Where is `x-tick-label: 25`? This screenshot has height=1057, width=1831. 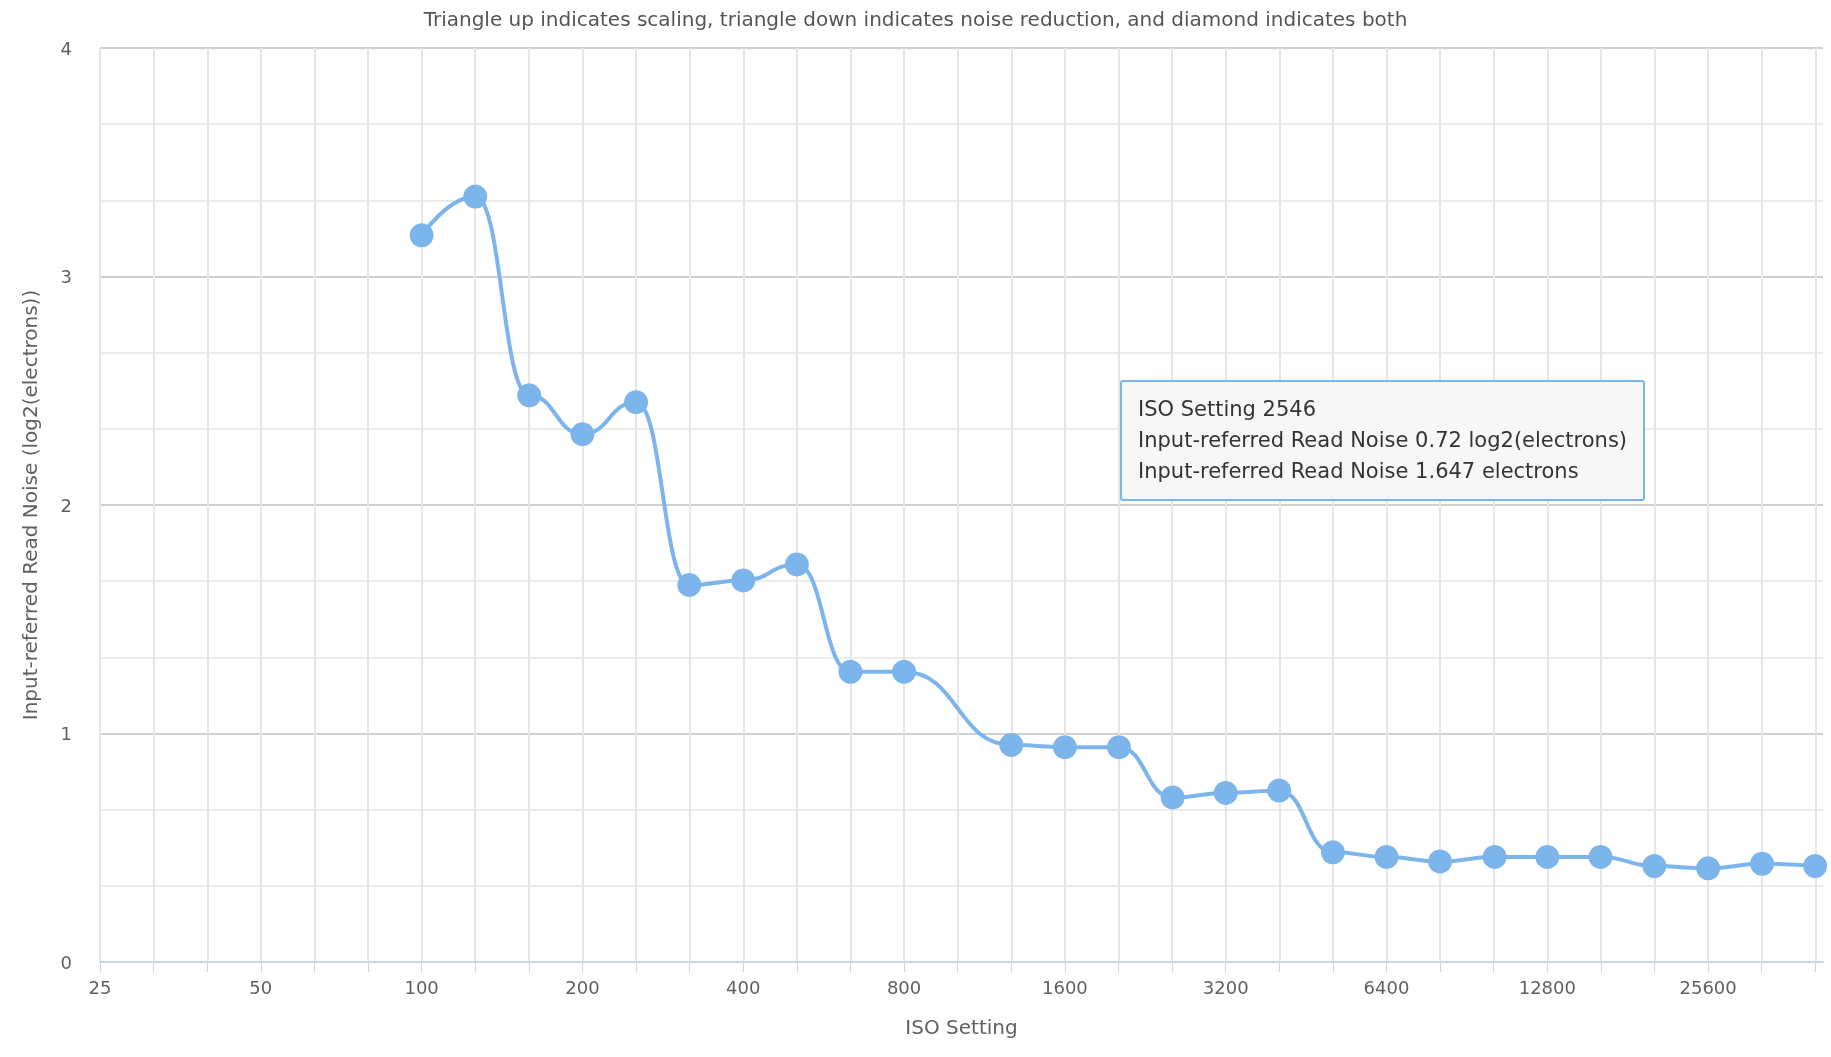
x-tick-label: 25 is located at coordinates (100, 987).